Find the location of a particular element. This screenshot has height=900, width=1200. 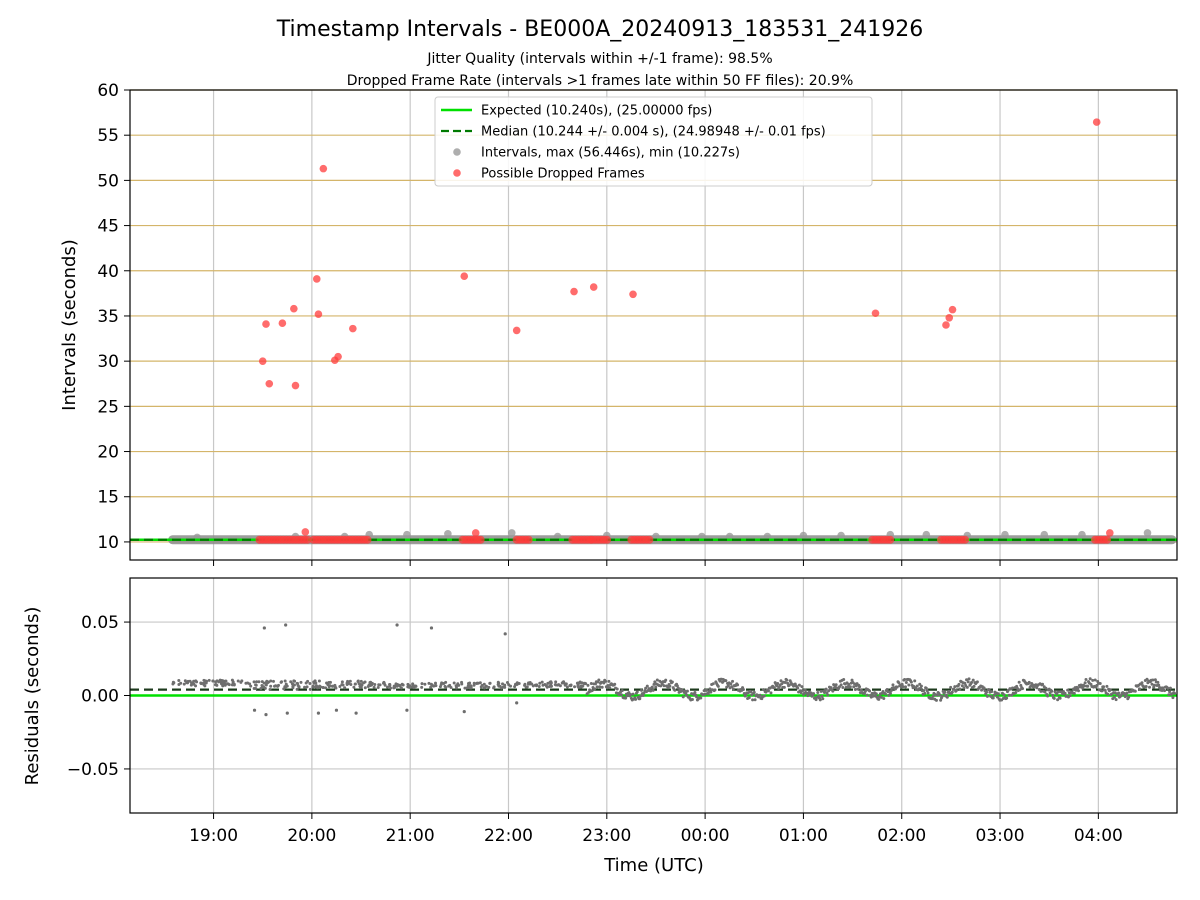

intervals-y-tick-label: 15 is located at coordinates (108, 498).